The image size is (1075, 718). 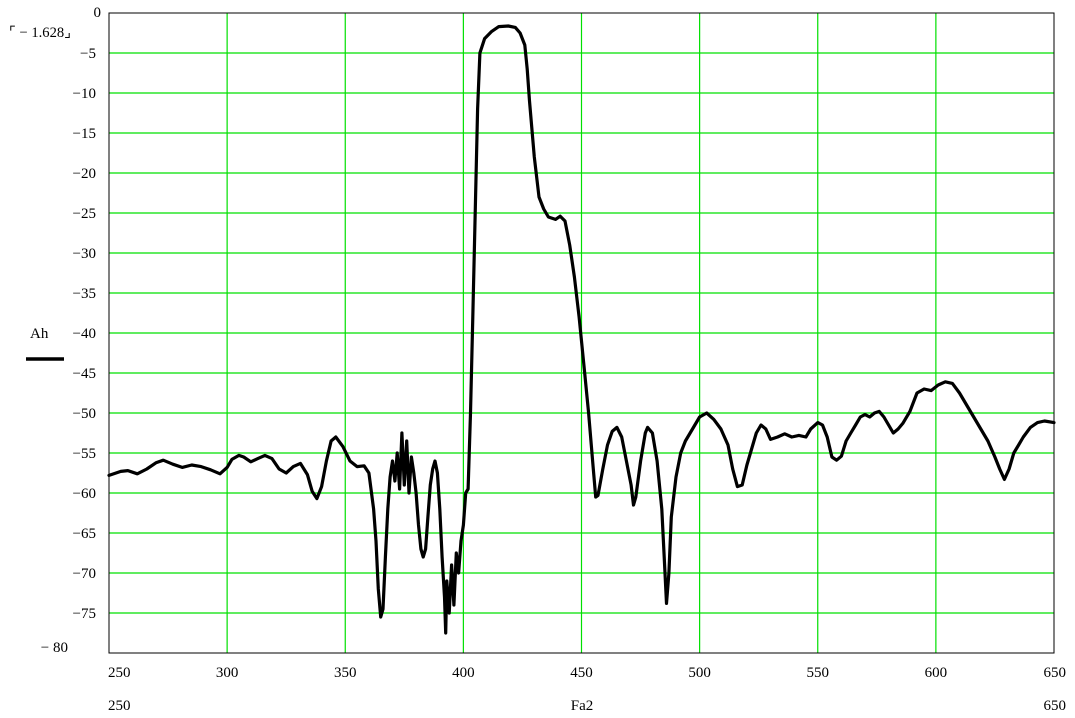 What do you see at coordinates (84, 454) in the screenshot?
I see `y-tick-label: −55` at bounding box center [84, 454].